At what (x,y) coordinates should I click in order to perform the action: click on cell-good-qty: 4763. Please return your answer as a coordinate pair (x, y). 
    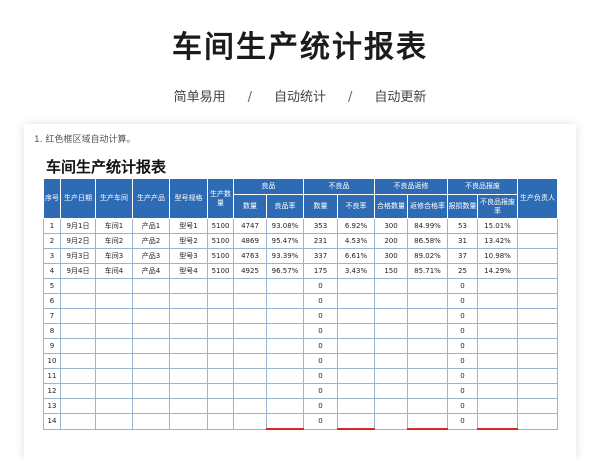
    Looking at the image, I should click on (250, 256).